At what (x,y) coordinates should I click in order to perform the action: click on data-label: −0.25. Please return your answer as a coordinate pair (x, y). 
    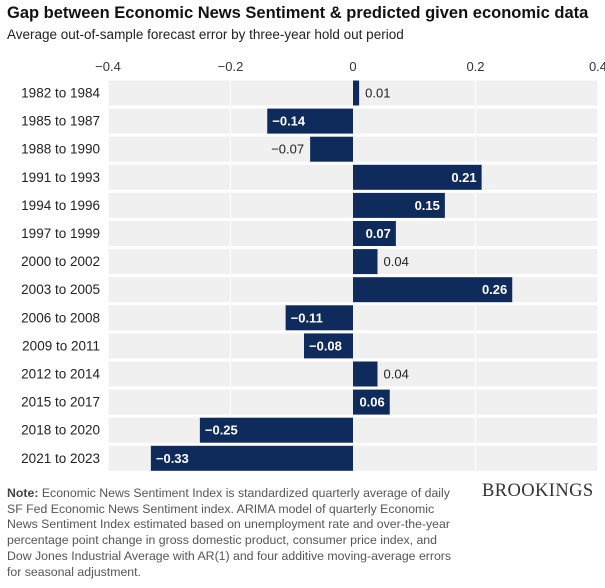
    Looking at the image, I should click on (221, 430).